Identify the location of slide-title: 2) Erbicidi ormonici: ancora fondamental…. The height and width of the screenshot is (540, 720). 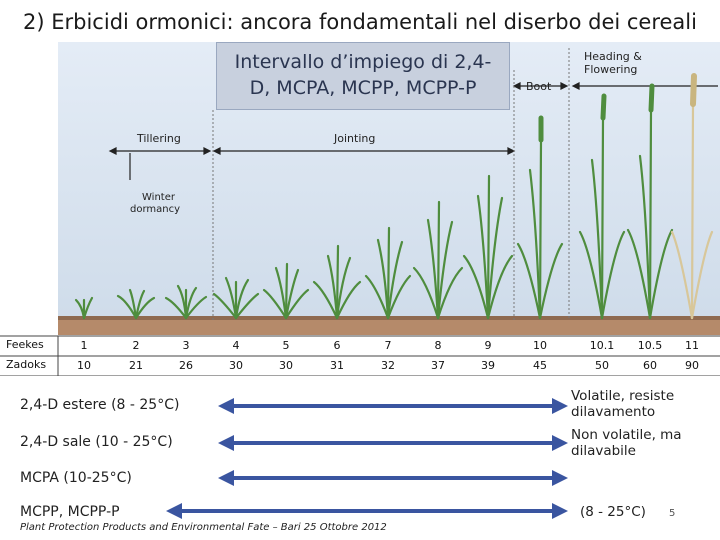
(360, 22).